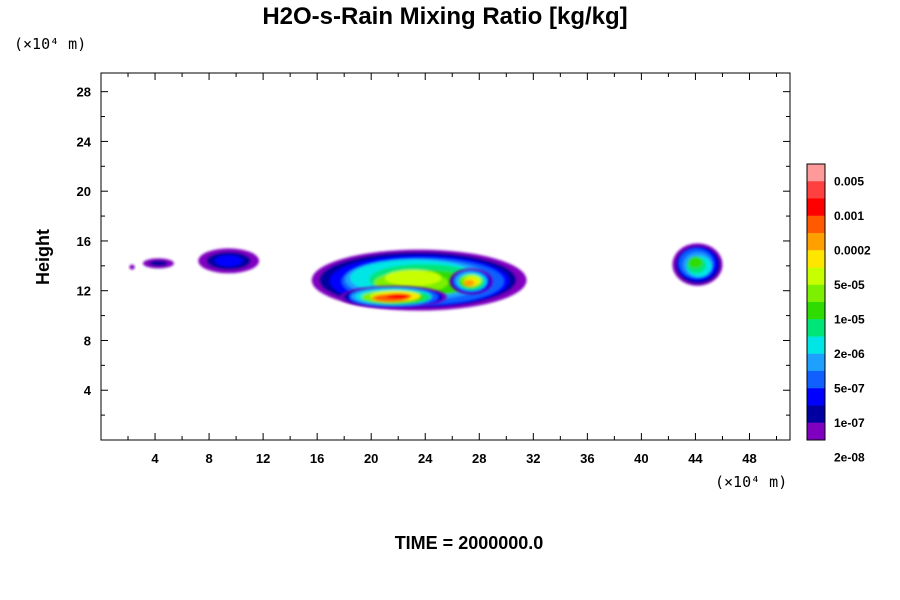  I want to click on x-tick-label: 16, so click(317, 458).